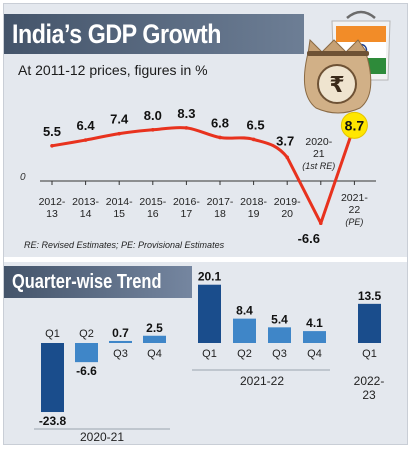 The width and height of the screenshot is (411, 451). Describe the element at coordinates (152, 202) in the screenshot. I see `x-tick-label: 2015-` at that location.